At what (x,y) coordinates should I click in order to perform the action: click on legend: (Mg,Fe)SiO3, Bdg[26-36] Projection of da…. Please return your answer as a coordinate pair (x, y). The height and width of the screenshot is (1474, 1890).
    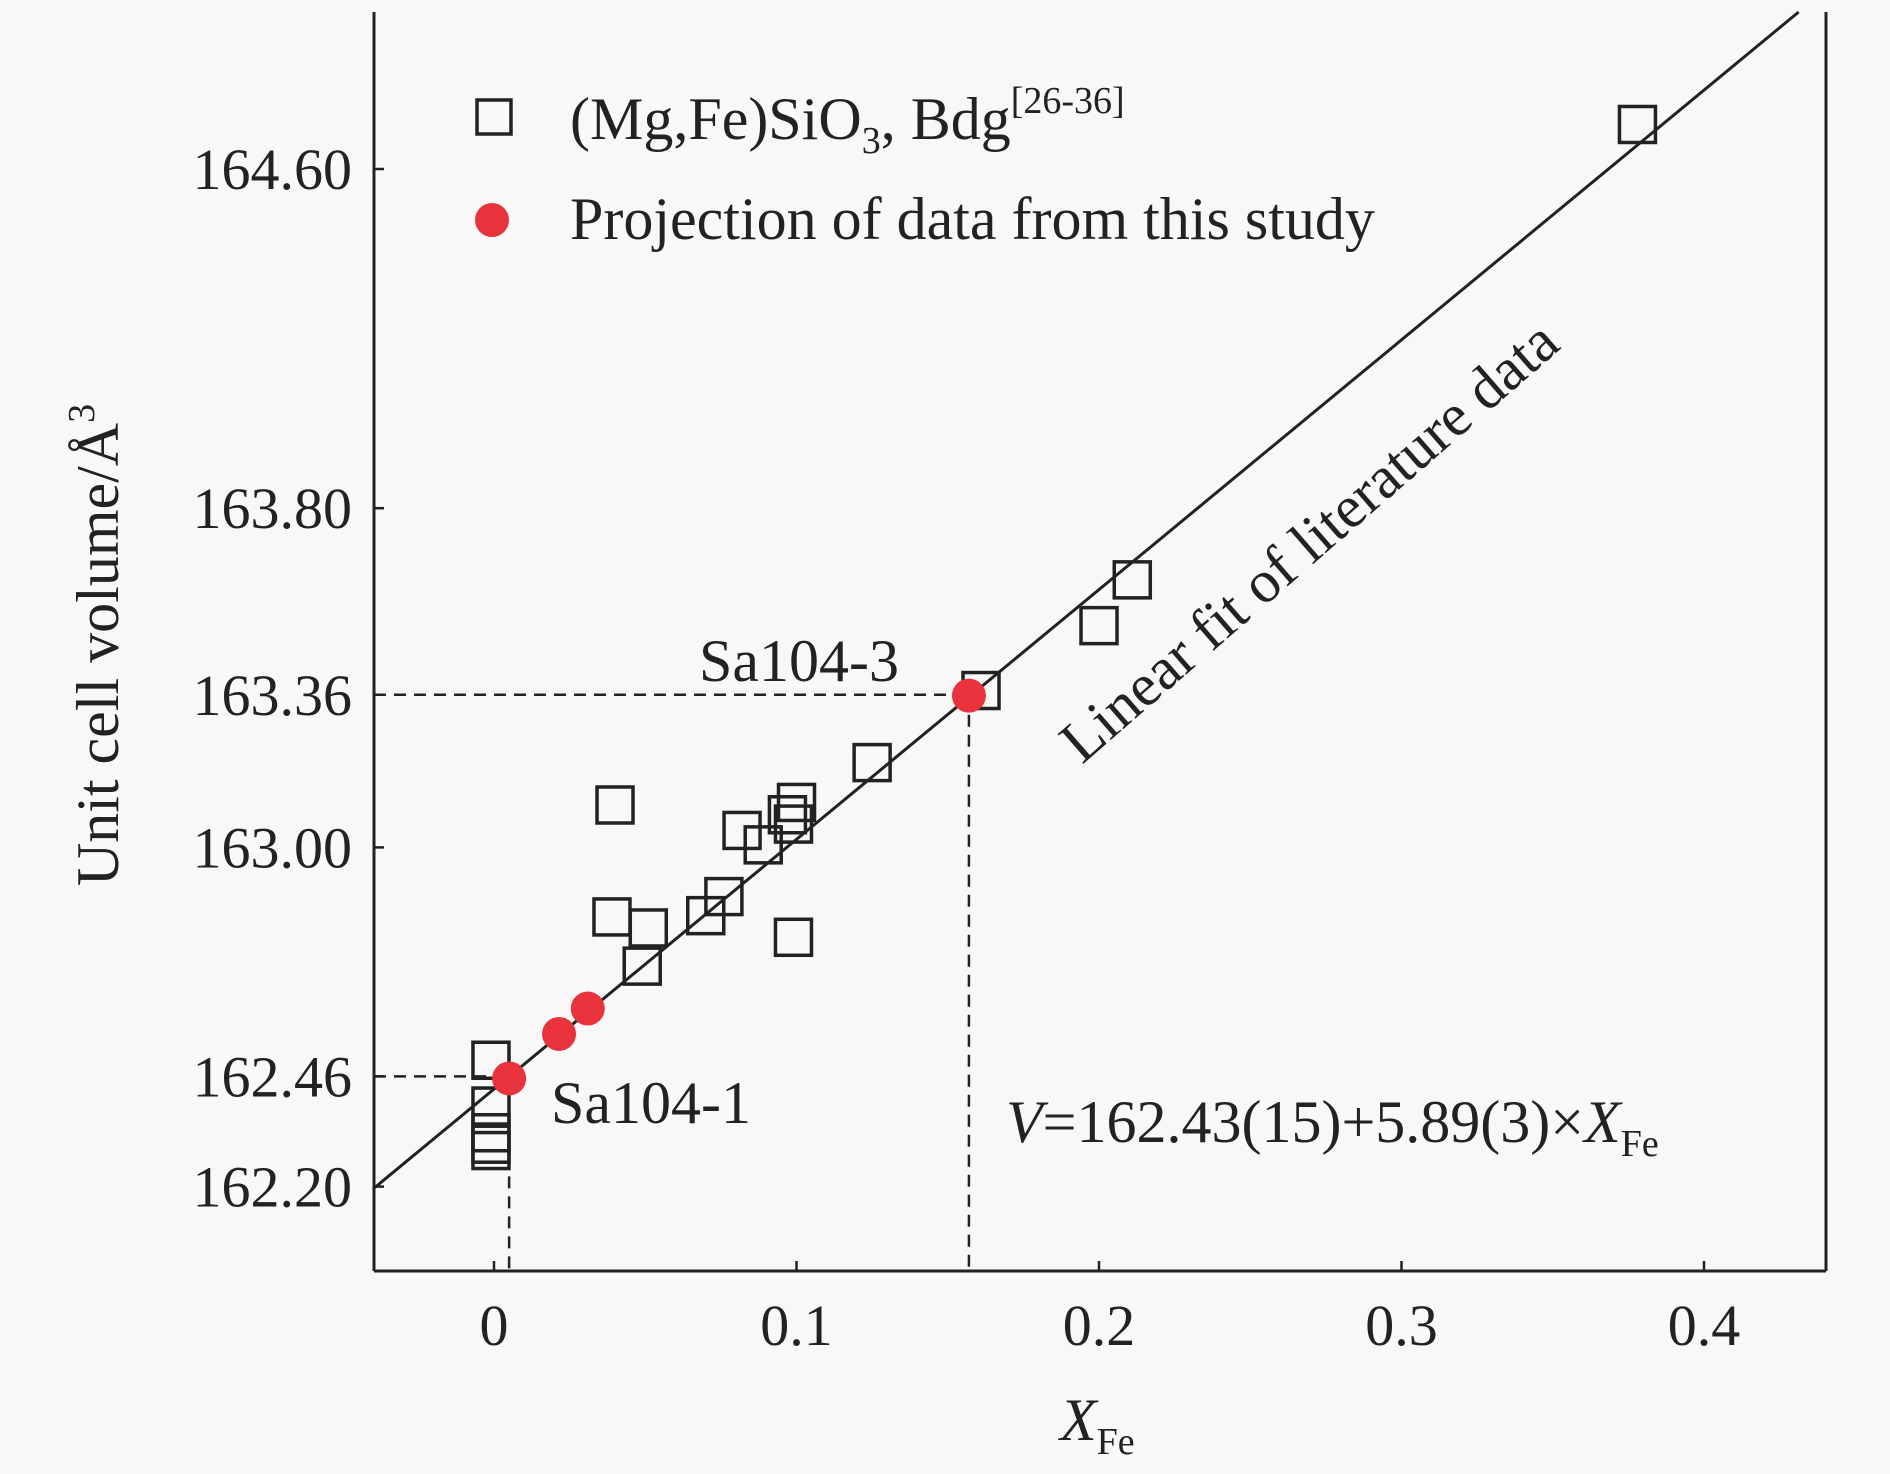
    Looking at the image, I should click on (925, 166).